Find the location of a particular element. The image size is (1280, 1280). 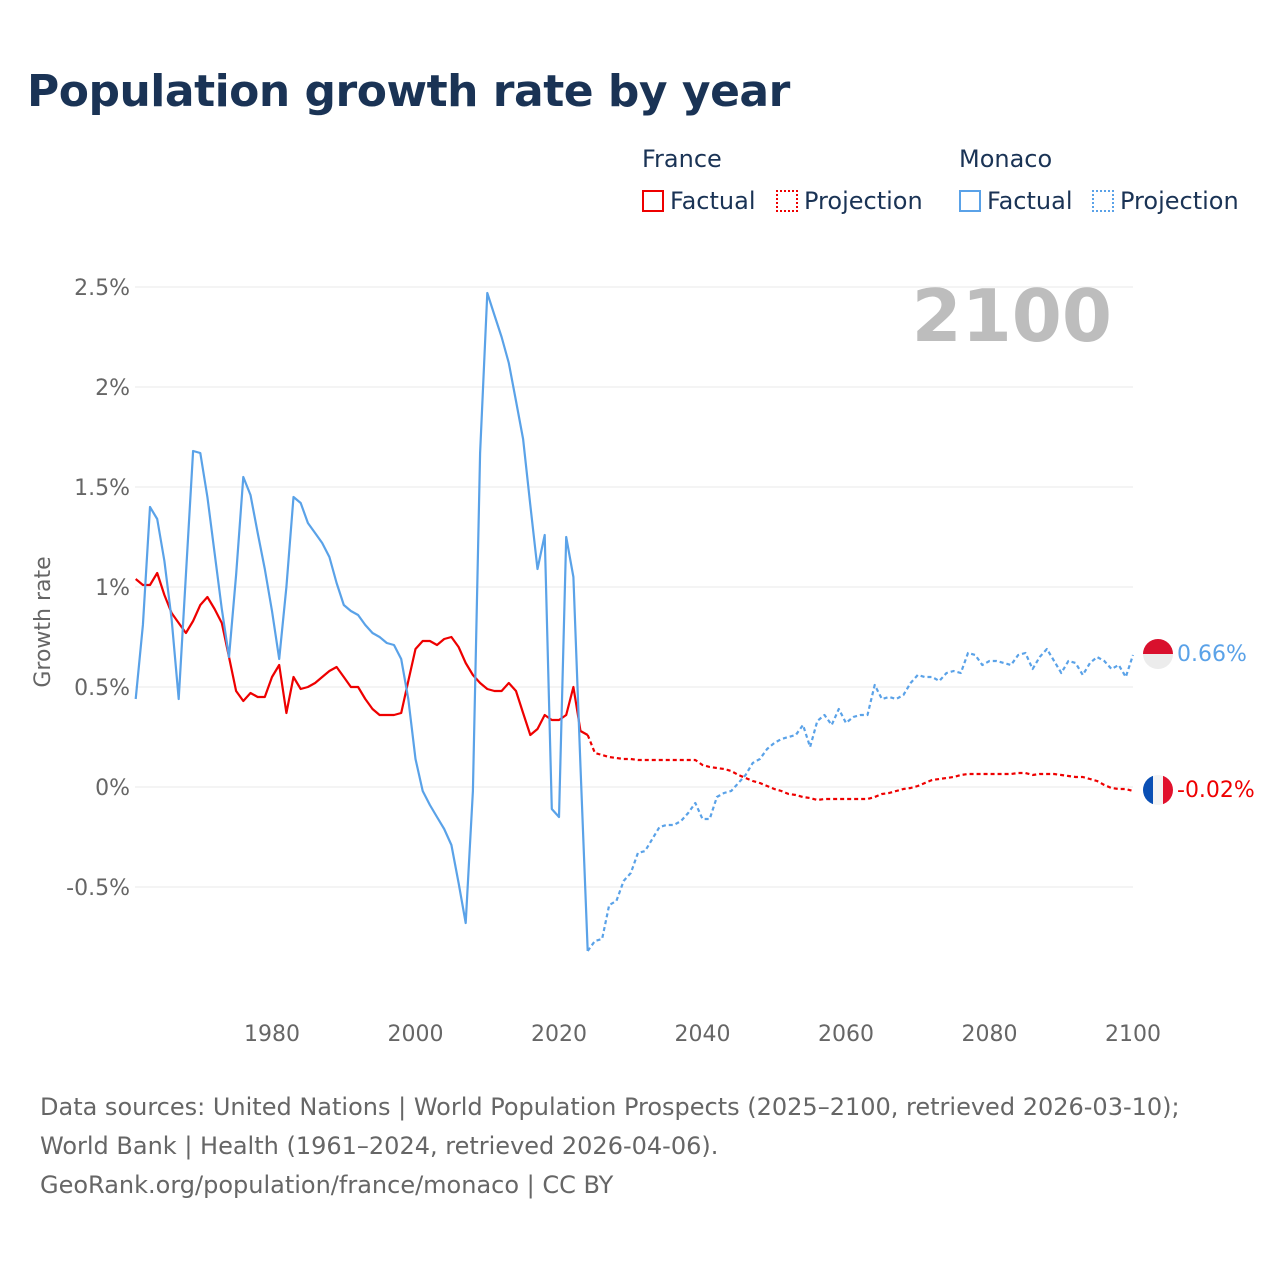

x-tick-label: 2000 is located at coordinates (416, 1034).